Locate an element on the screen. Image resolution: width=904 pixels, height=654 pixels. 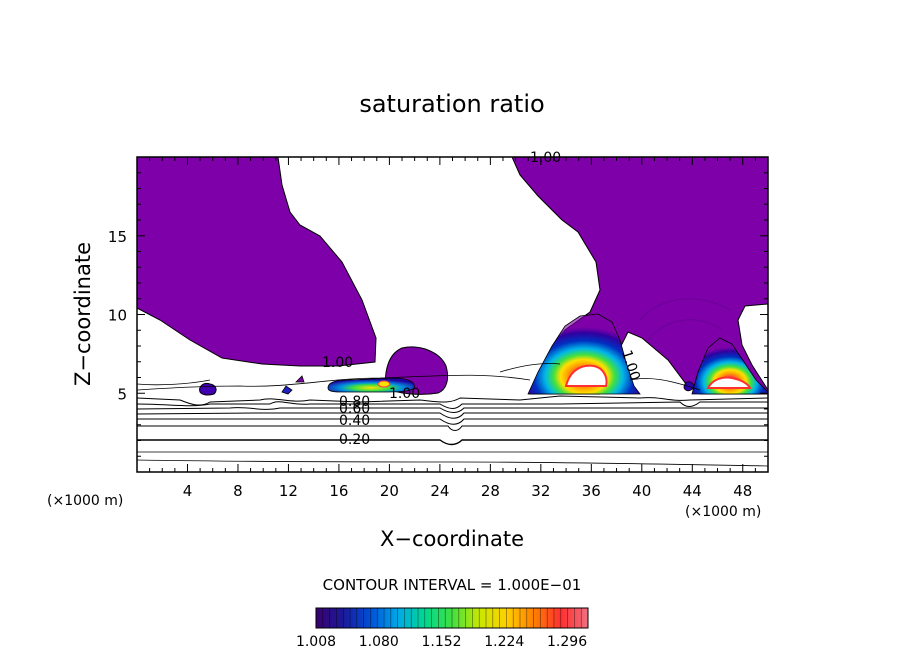
x-tick-label: 20 is located at coordinates (389, 491).